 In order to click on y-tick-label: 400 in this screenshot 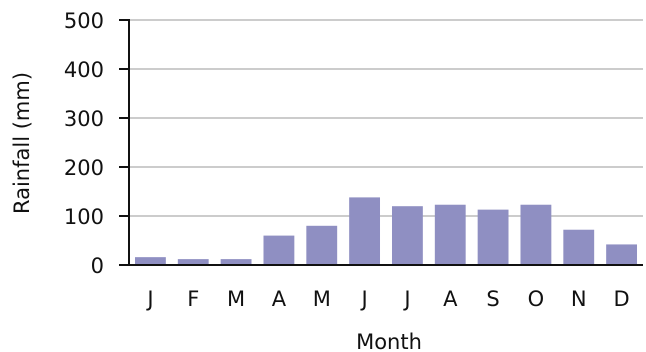, I will do `click(84, 70)`.